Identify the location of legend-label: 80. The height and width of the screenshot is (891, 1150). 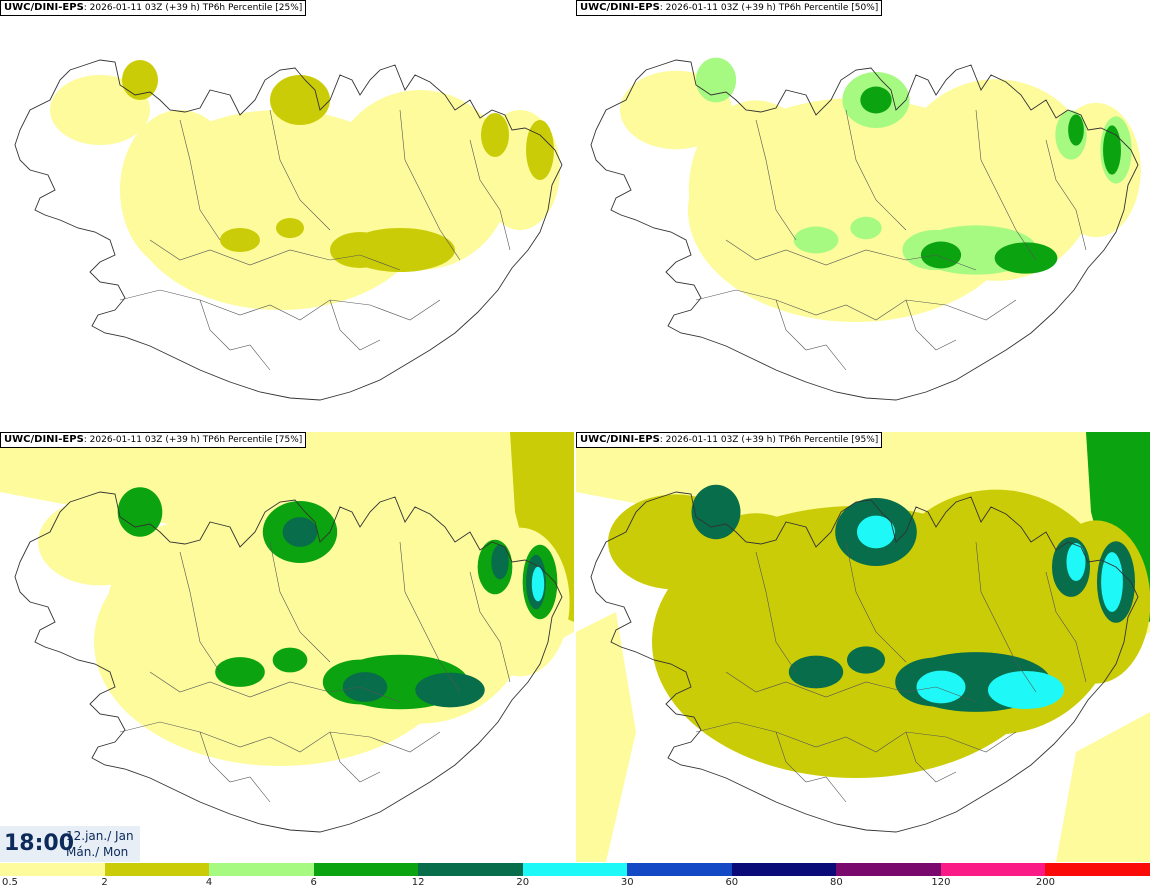
(836, 882).